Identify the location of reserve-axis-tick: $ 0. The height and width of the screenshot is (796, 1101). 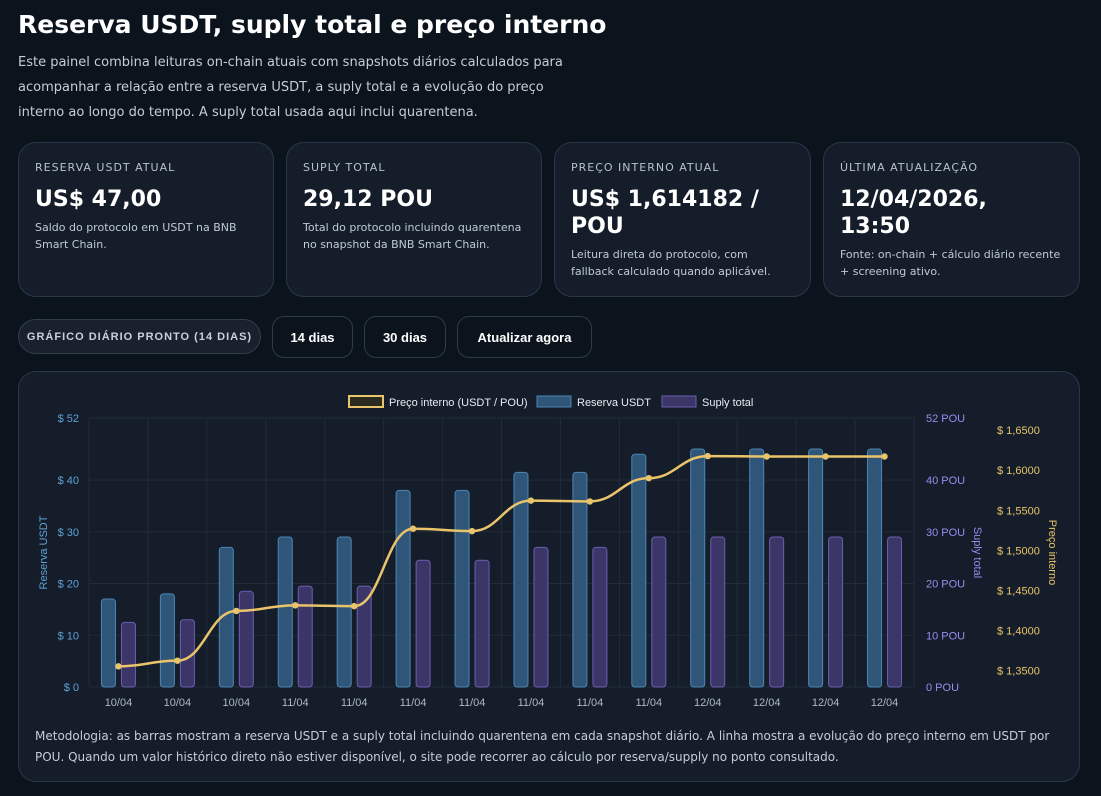
(71, 688).